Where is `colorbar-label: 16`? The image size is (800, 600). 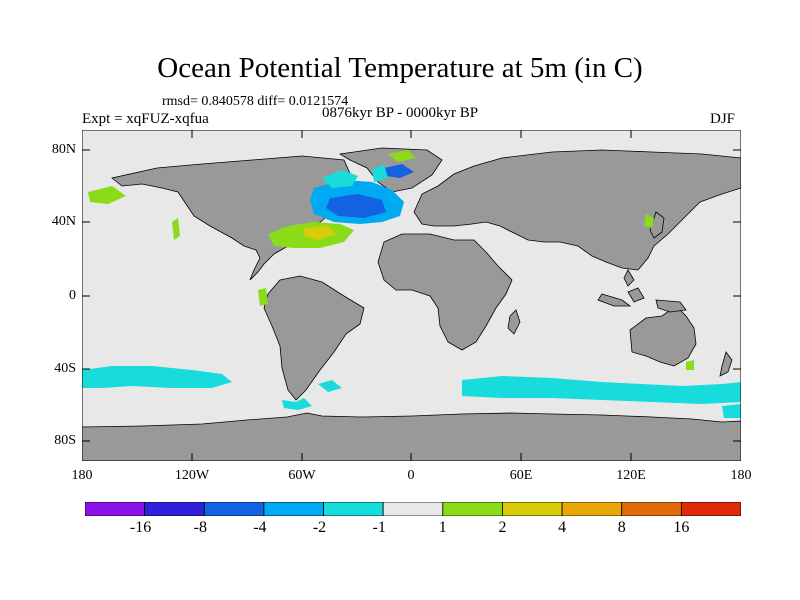
colorbar-label: 16 is located at coordinates (681, 527).